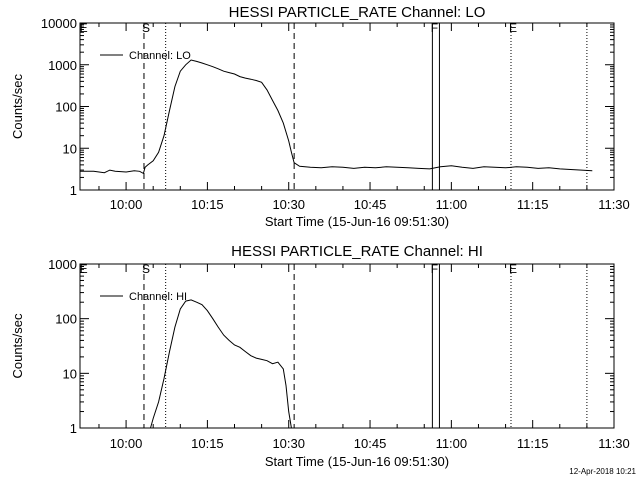 Image resolution: width=640 pixels, height=480 pixels. I want to click on chart-0-y-axis-label: Counts/sec, so click(17, 106).